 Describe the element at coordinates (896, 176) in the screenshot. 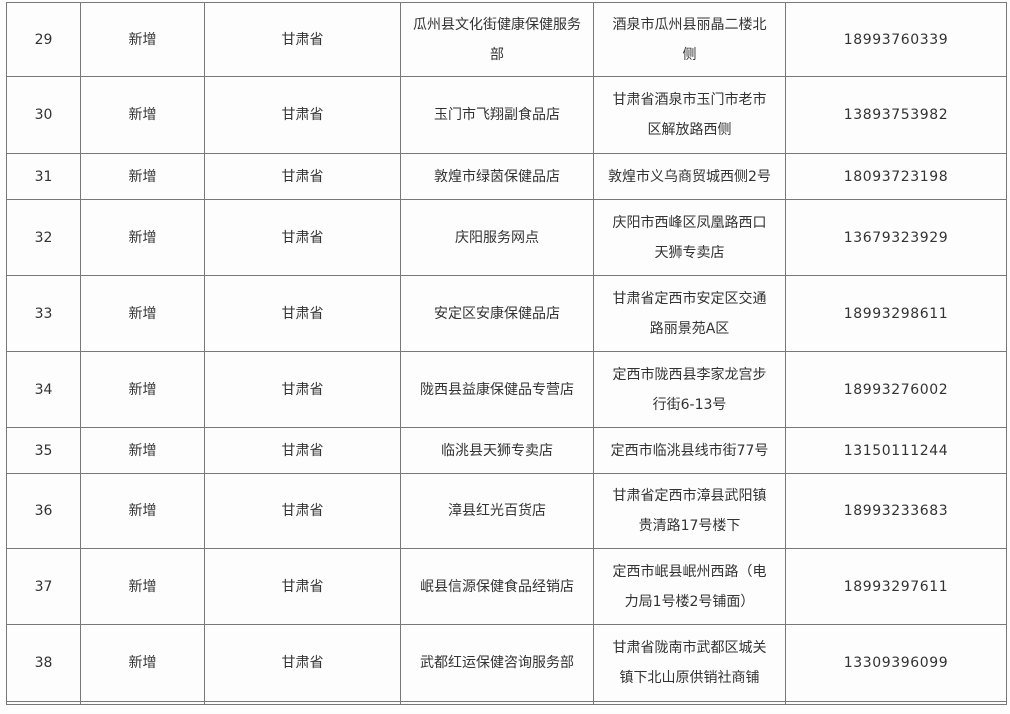

I see `cell-phone: 18093723198` at that location.